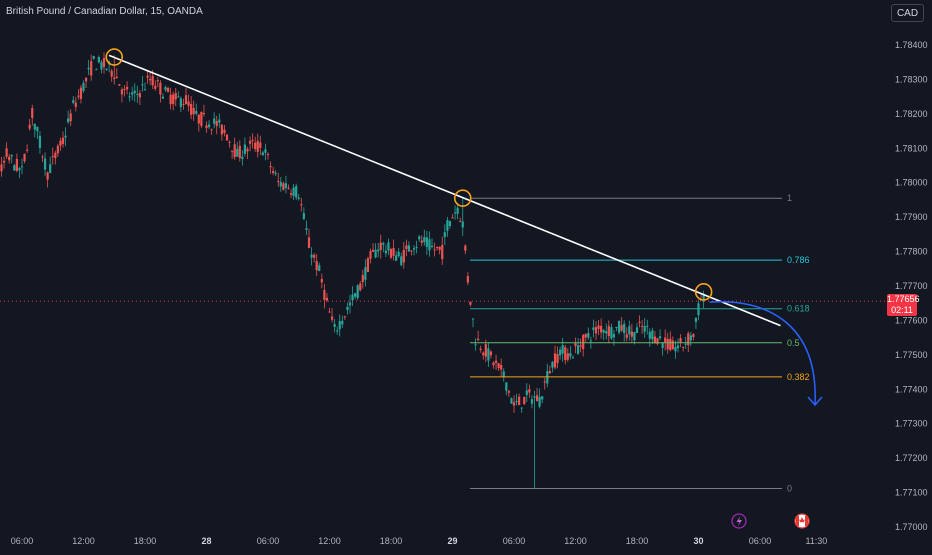 The image size is (932, 555). What do you see at coordinates (452, 541) in the screenshot?
I see `time-tick-label: 29` at bounding box center [452, 541].